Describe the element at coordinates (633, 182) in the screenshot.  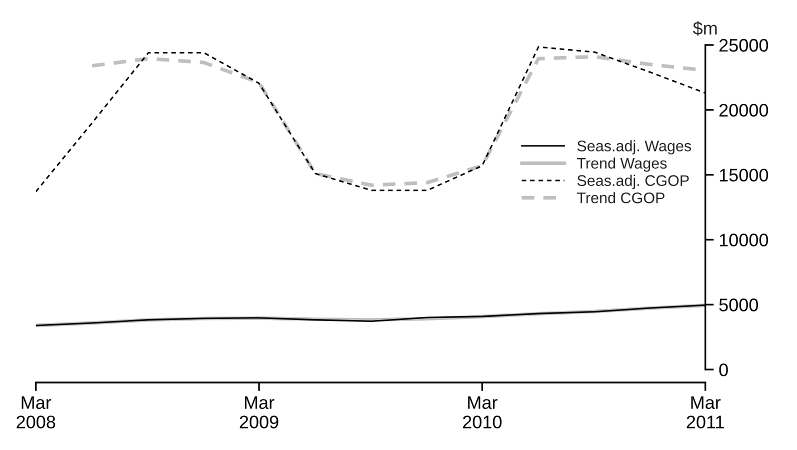
I see `legend-label: Seas.adj. CGOP` at that location.